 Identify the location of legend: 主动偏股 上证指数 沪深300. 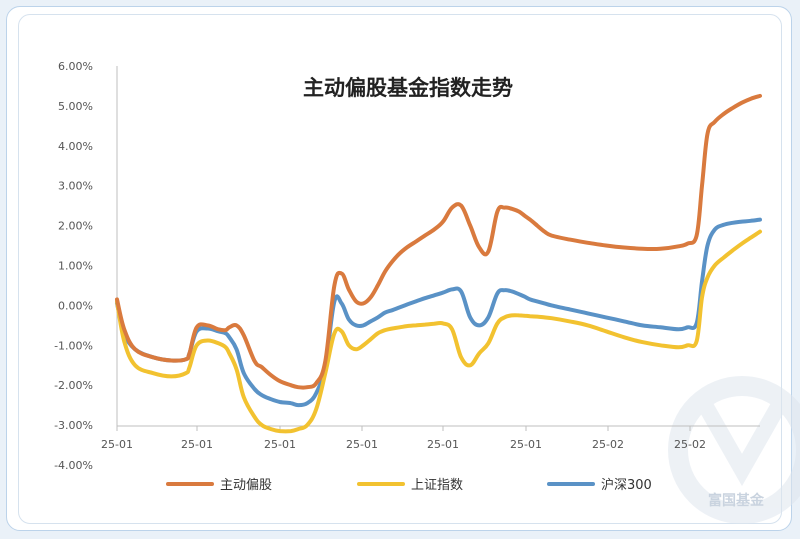
(409, 485).